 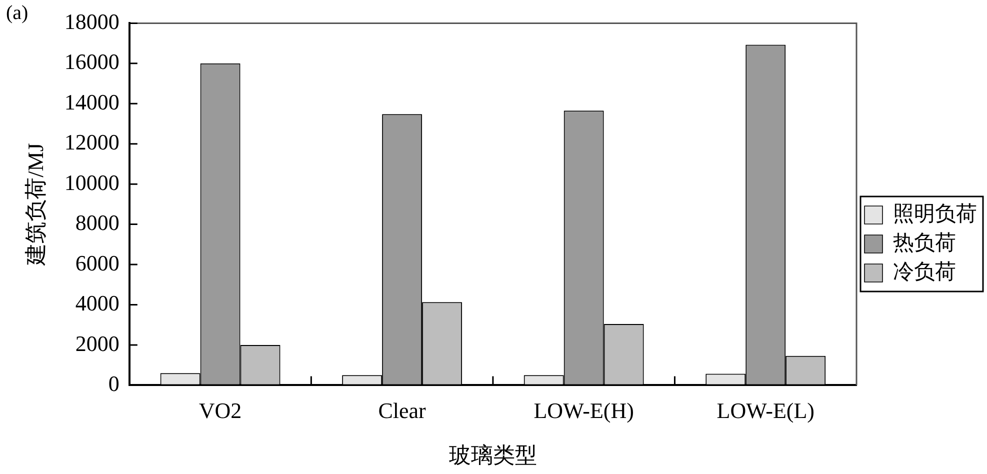 What do you see at coordinates (92, 61) in the screenshot?
I see `y-tick-label: 16000` at bounding box center [92, 61].